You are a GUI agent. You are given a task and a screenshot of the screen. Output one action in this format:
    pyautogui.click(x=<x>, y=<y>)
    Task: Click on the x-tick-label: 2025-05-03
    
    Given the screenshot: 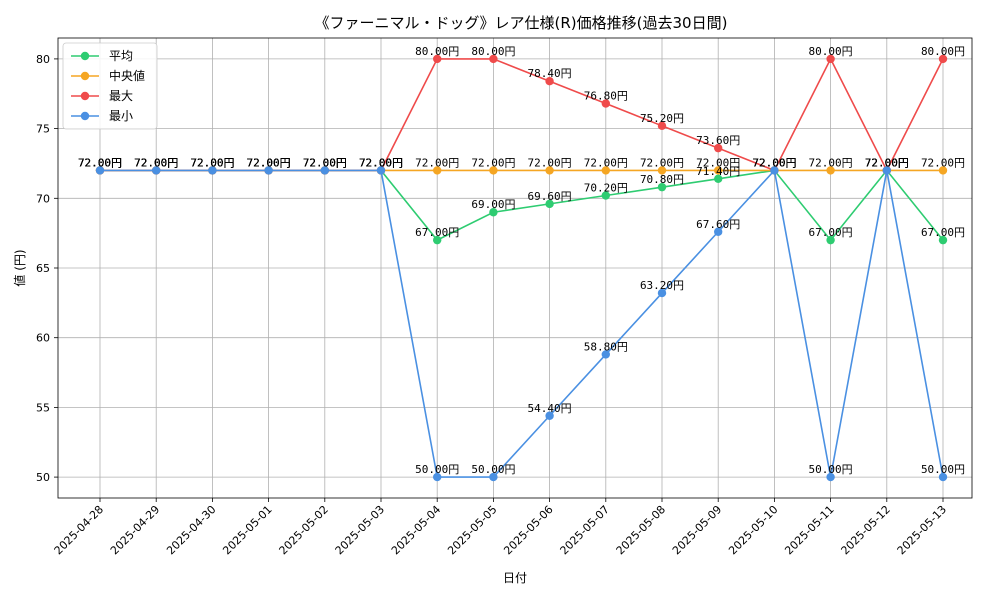 What is the action you would take?
    pyautogui.click(x=360, y=530)
    